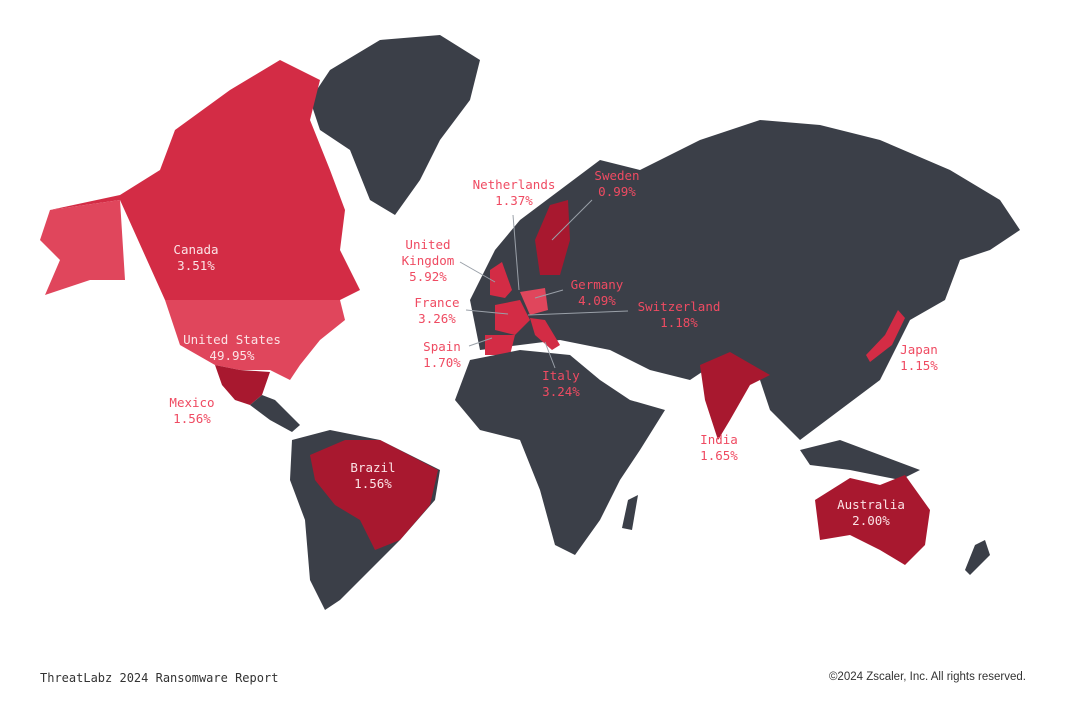 The height and width of the screenshot is (716, 1080). I want to click on leader-line-sweden, so click(572, 220).